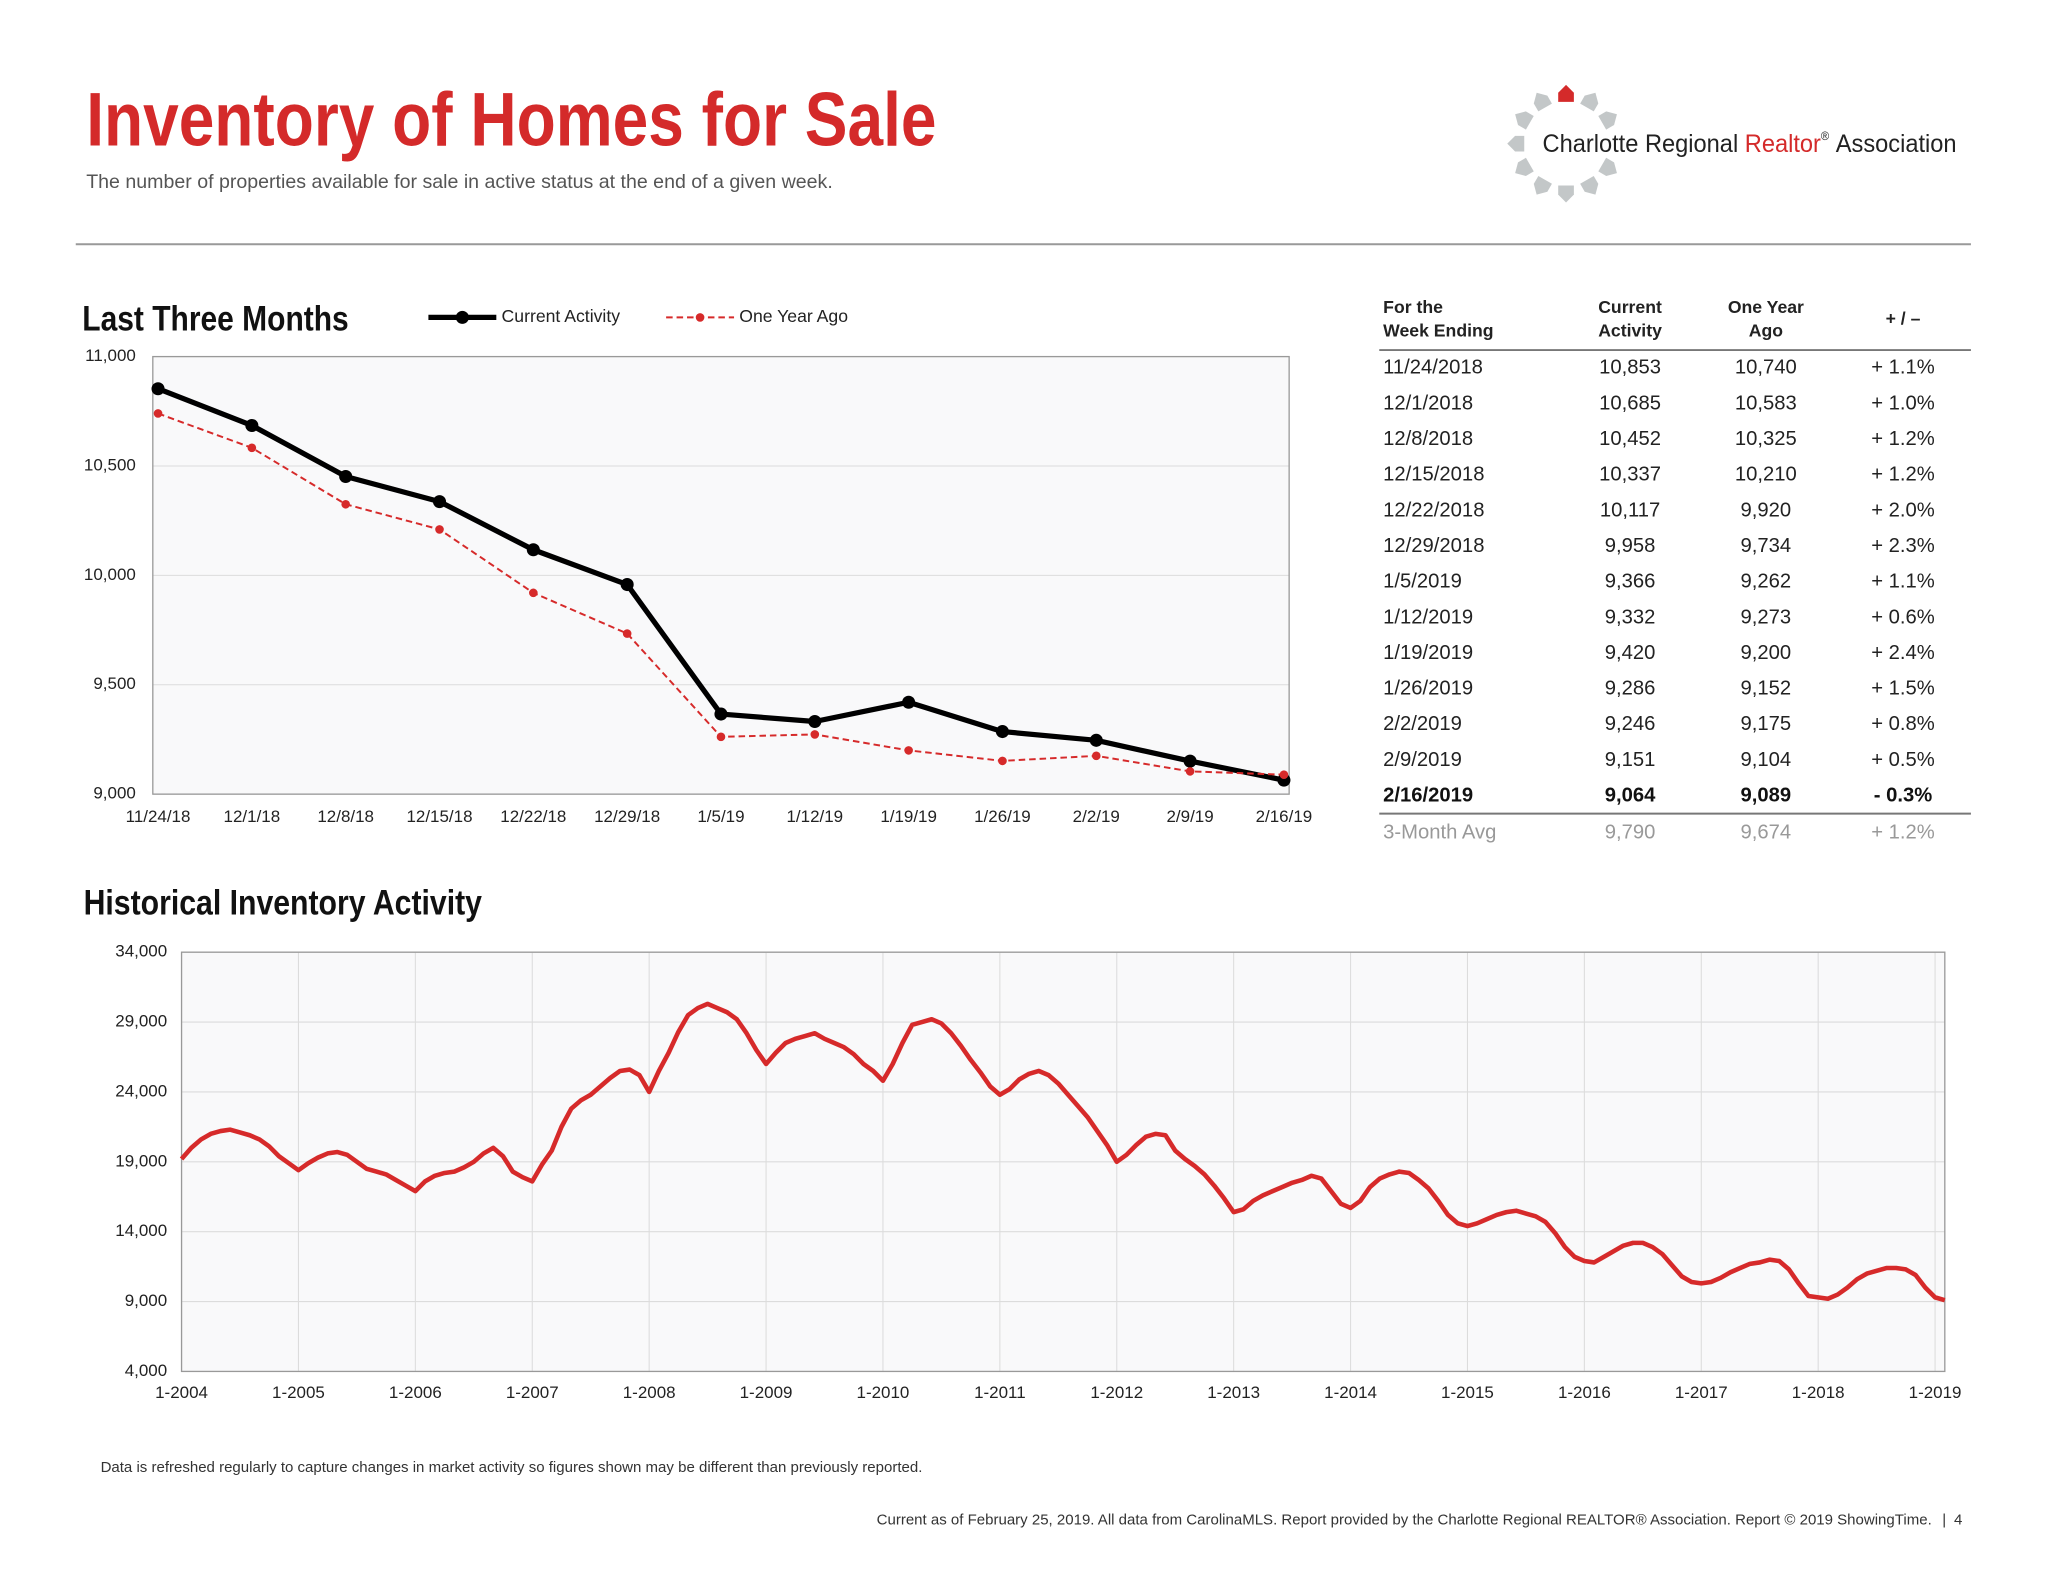 The width and height of the screenshot is (2048, 1582). What do you see at coordinates (1630, 760) in the screenshot?
I see `table-cell: 9,151` at bounding box center [1630, 760].